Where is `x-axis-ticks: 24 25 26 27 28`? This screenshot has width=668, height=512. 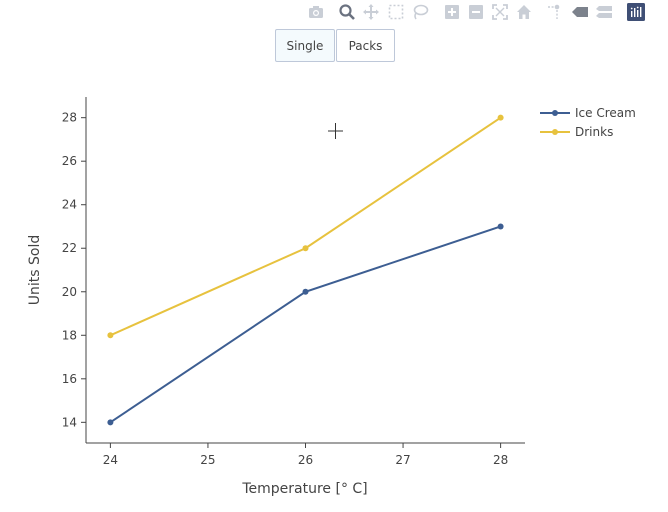 x-axis-ticks: 24 25 26 27 28 is located at coordinates (305, 455).